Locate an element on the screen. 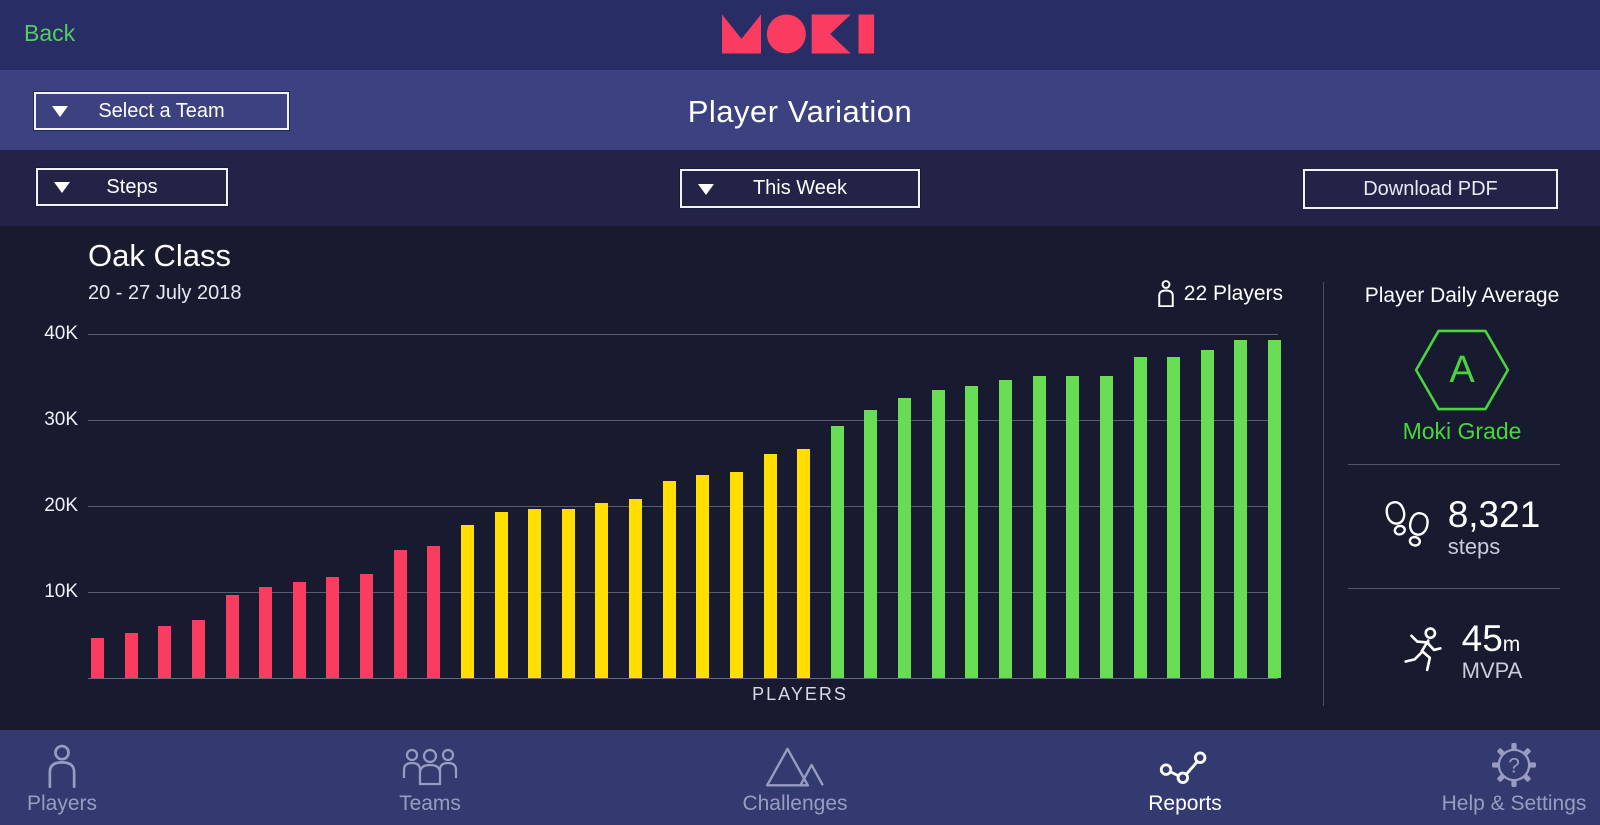  mvpa-value: 45 is located at coordinates (1482, 638).